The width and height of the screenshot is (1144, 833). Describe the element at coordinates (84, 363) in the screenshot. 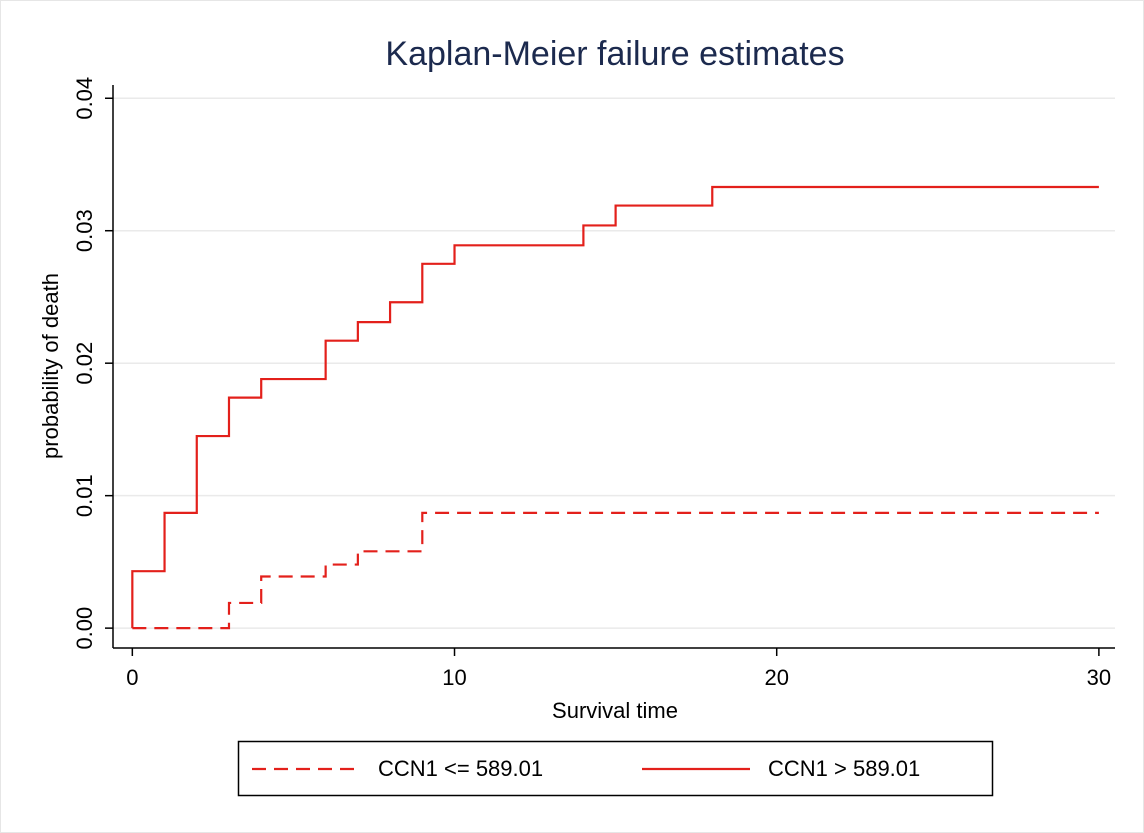

I see `y-tick-label: 0.02` at that location.